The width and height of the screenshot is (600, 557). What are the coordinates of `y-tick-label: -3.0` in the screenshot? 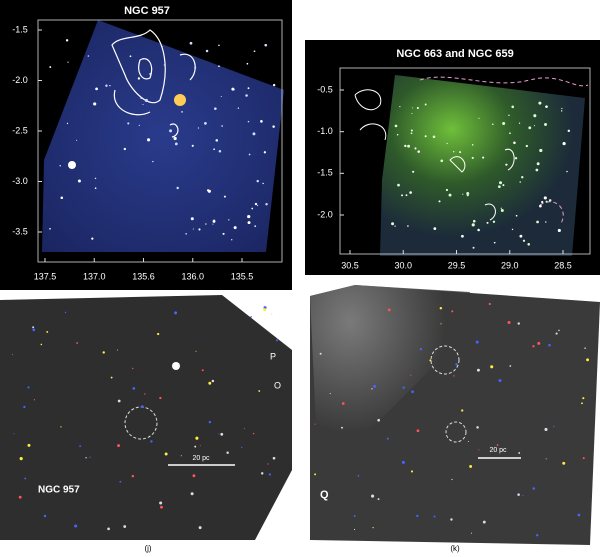 It's located at (20, 181).